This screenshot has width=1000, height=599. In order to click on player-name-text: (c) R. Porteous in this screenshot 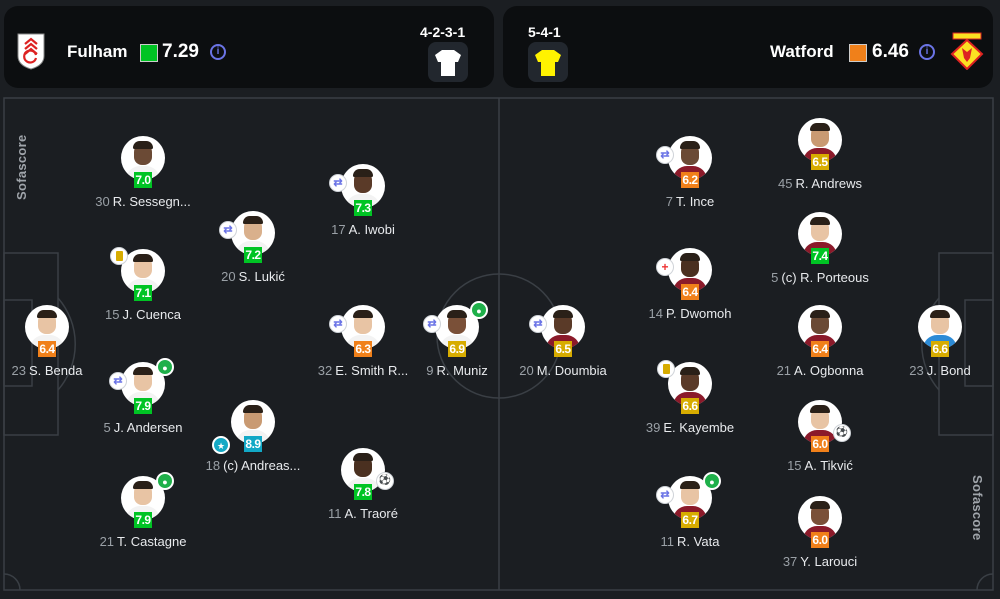, I will do `click(825, 277)`.